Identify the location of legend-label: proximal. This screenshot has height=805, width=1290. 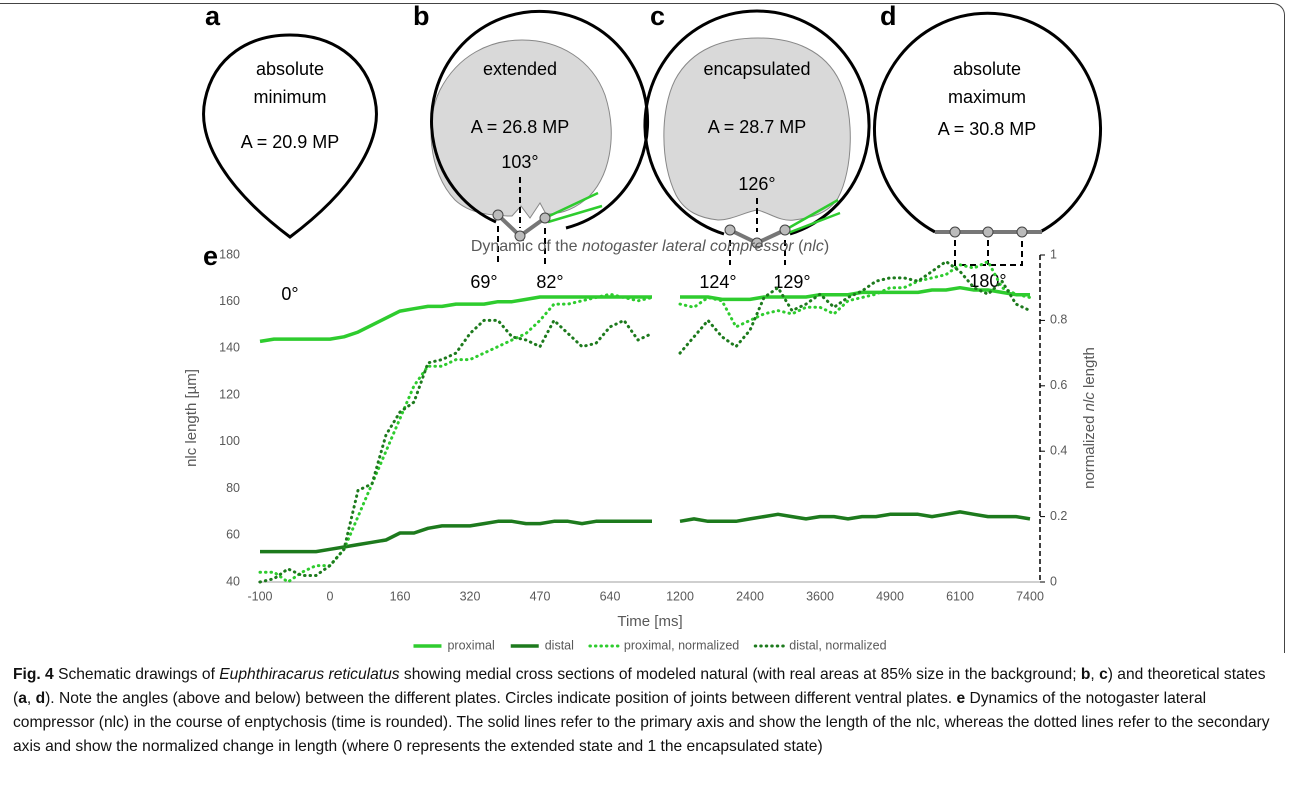
(470, 645).